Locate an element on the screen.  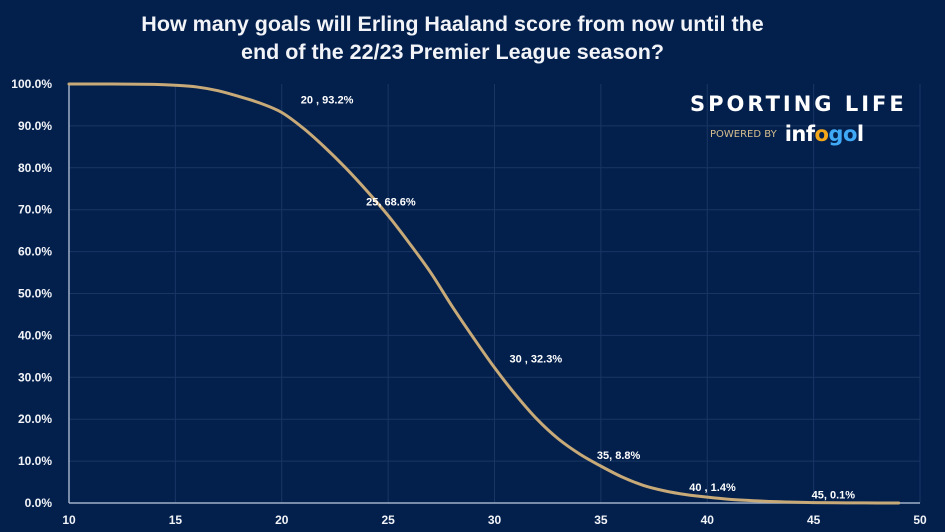
x-tick-label: 10 is located at coordinates (69, 520).